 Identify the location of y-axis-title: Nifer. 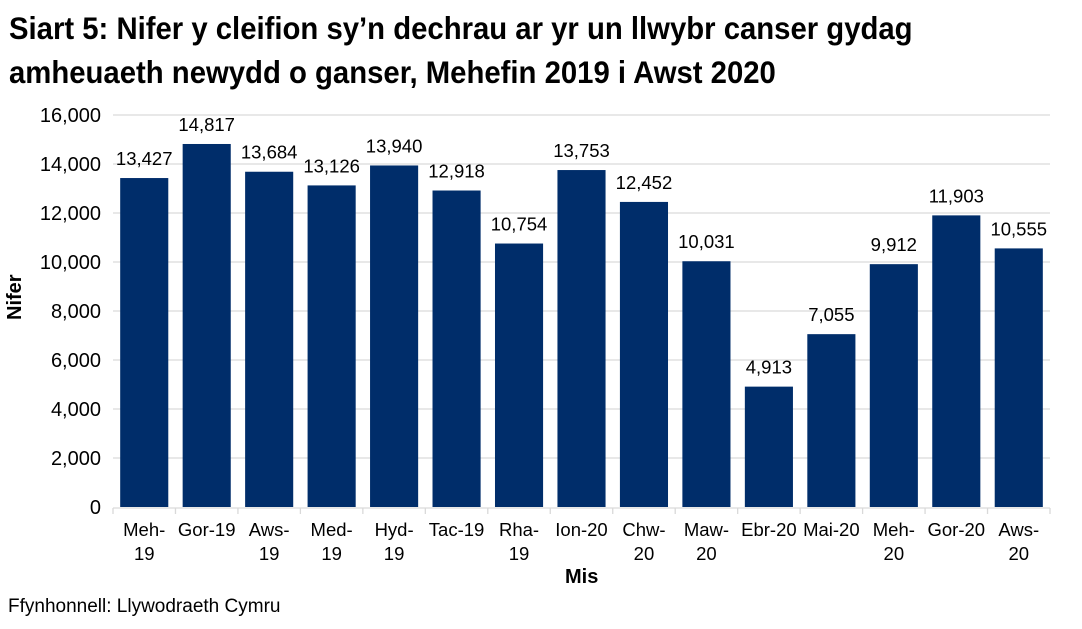
(15, 297).